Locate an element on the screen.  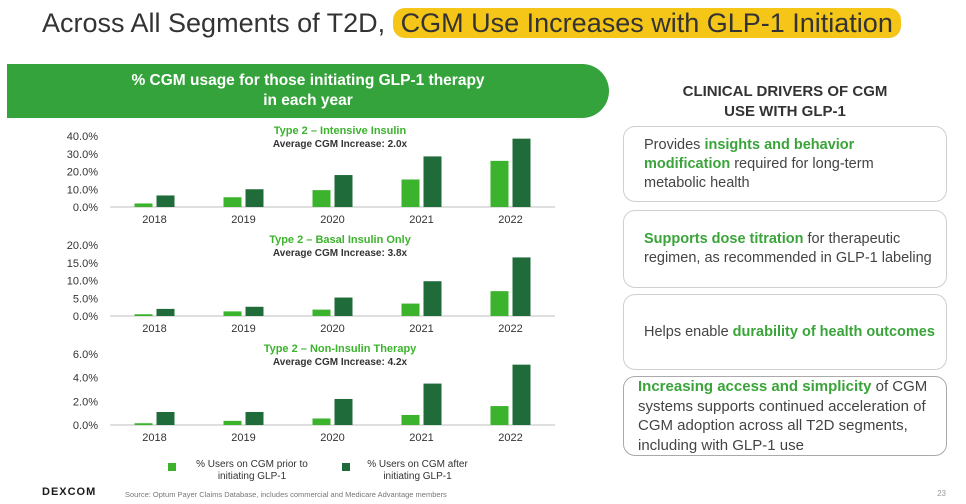
title-prefix: Across All Segments of T2D, is located at coordinates (217, 23).